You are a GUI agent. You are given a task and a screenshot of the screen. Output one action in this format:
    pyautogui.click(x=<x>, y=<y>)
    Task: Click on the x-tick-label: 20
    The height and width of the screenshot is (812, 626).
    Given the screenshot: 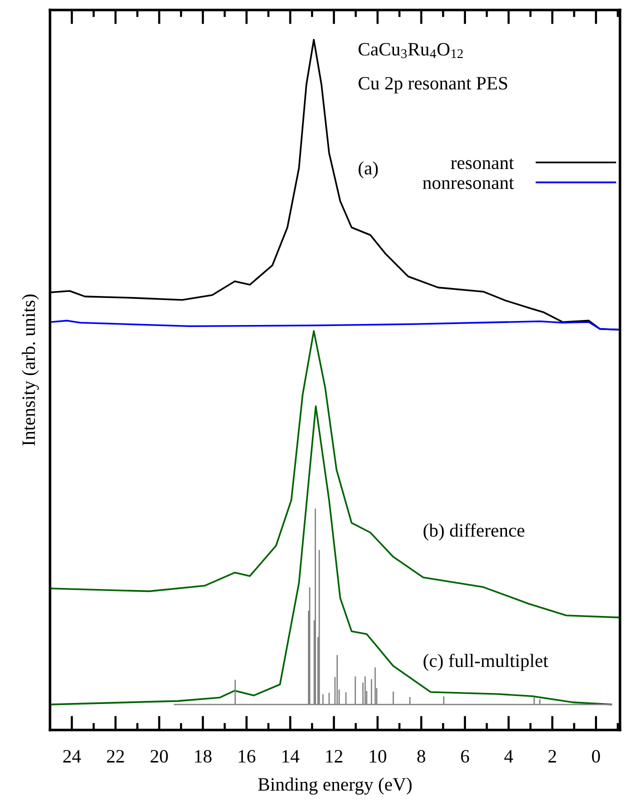 What is the action you would take?
    pyautogui.click(x=159, y=756)
    